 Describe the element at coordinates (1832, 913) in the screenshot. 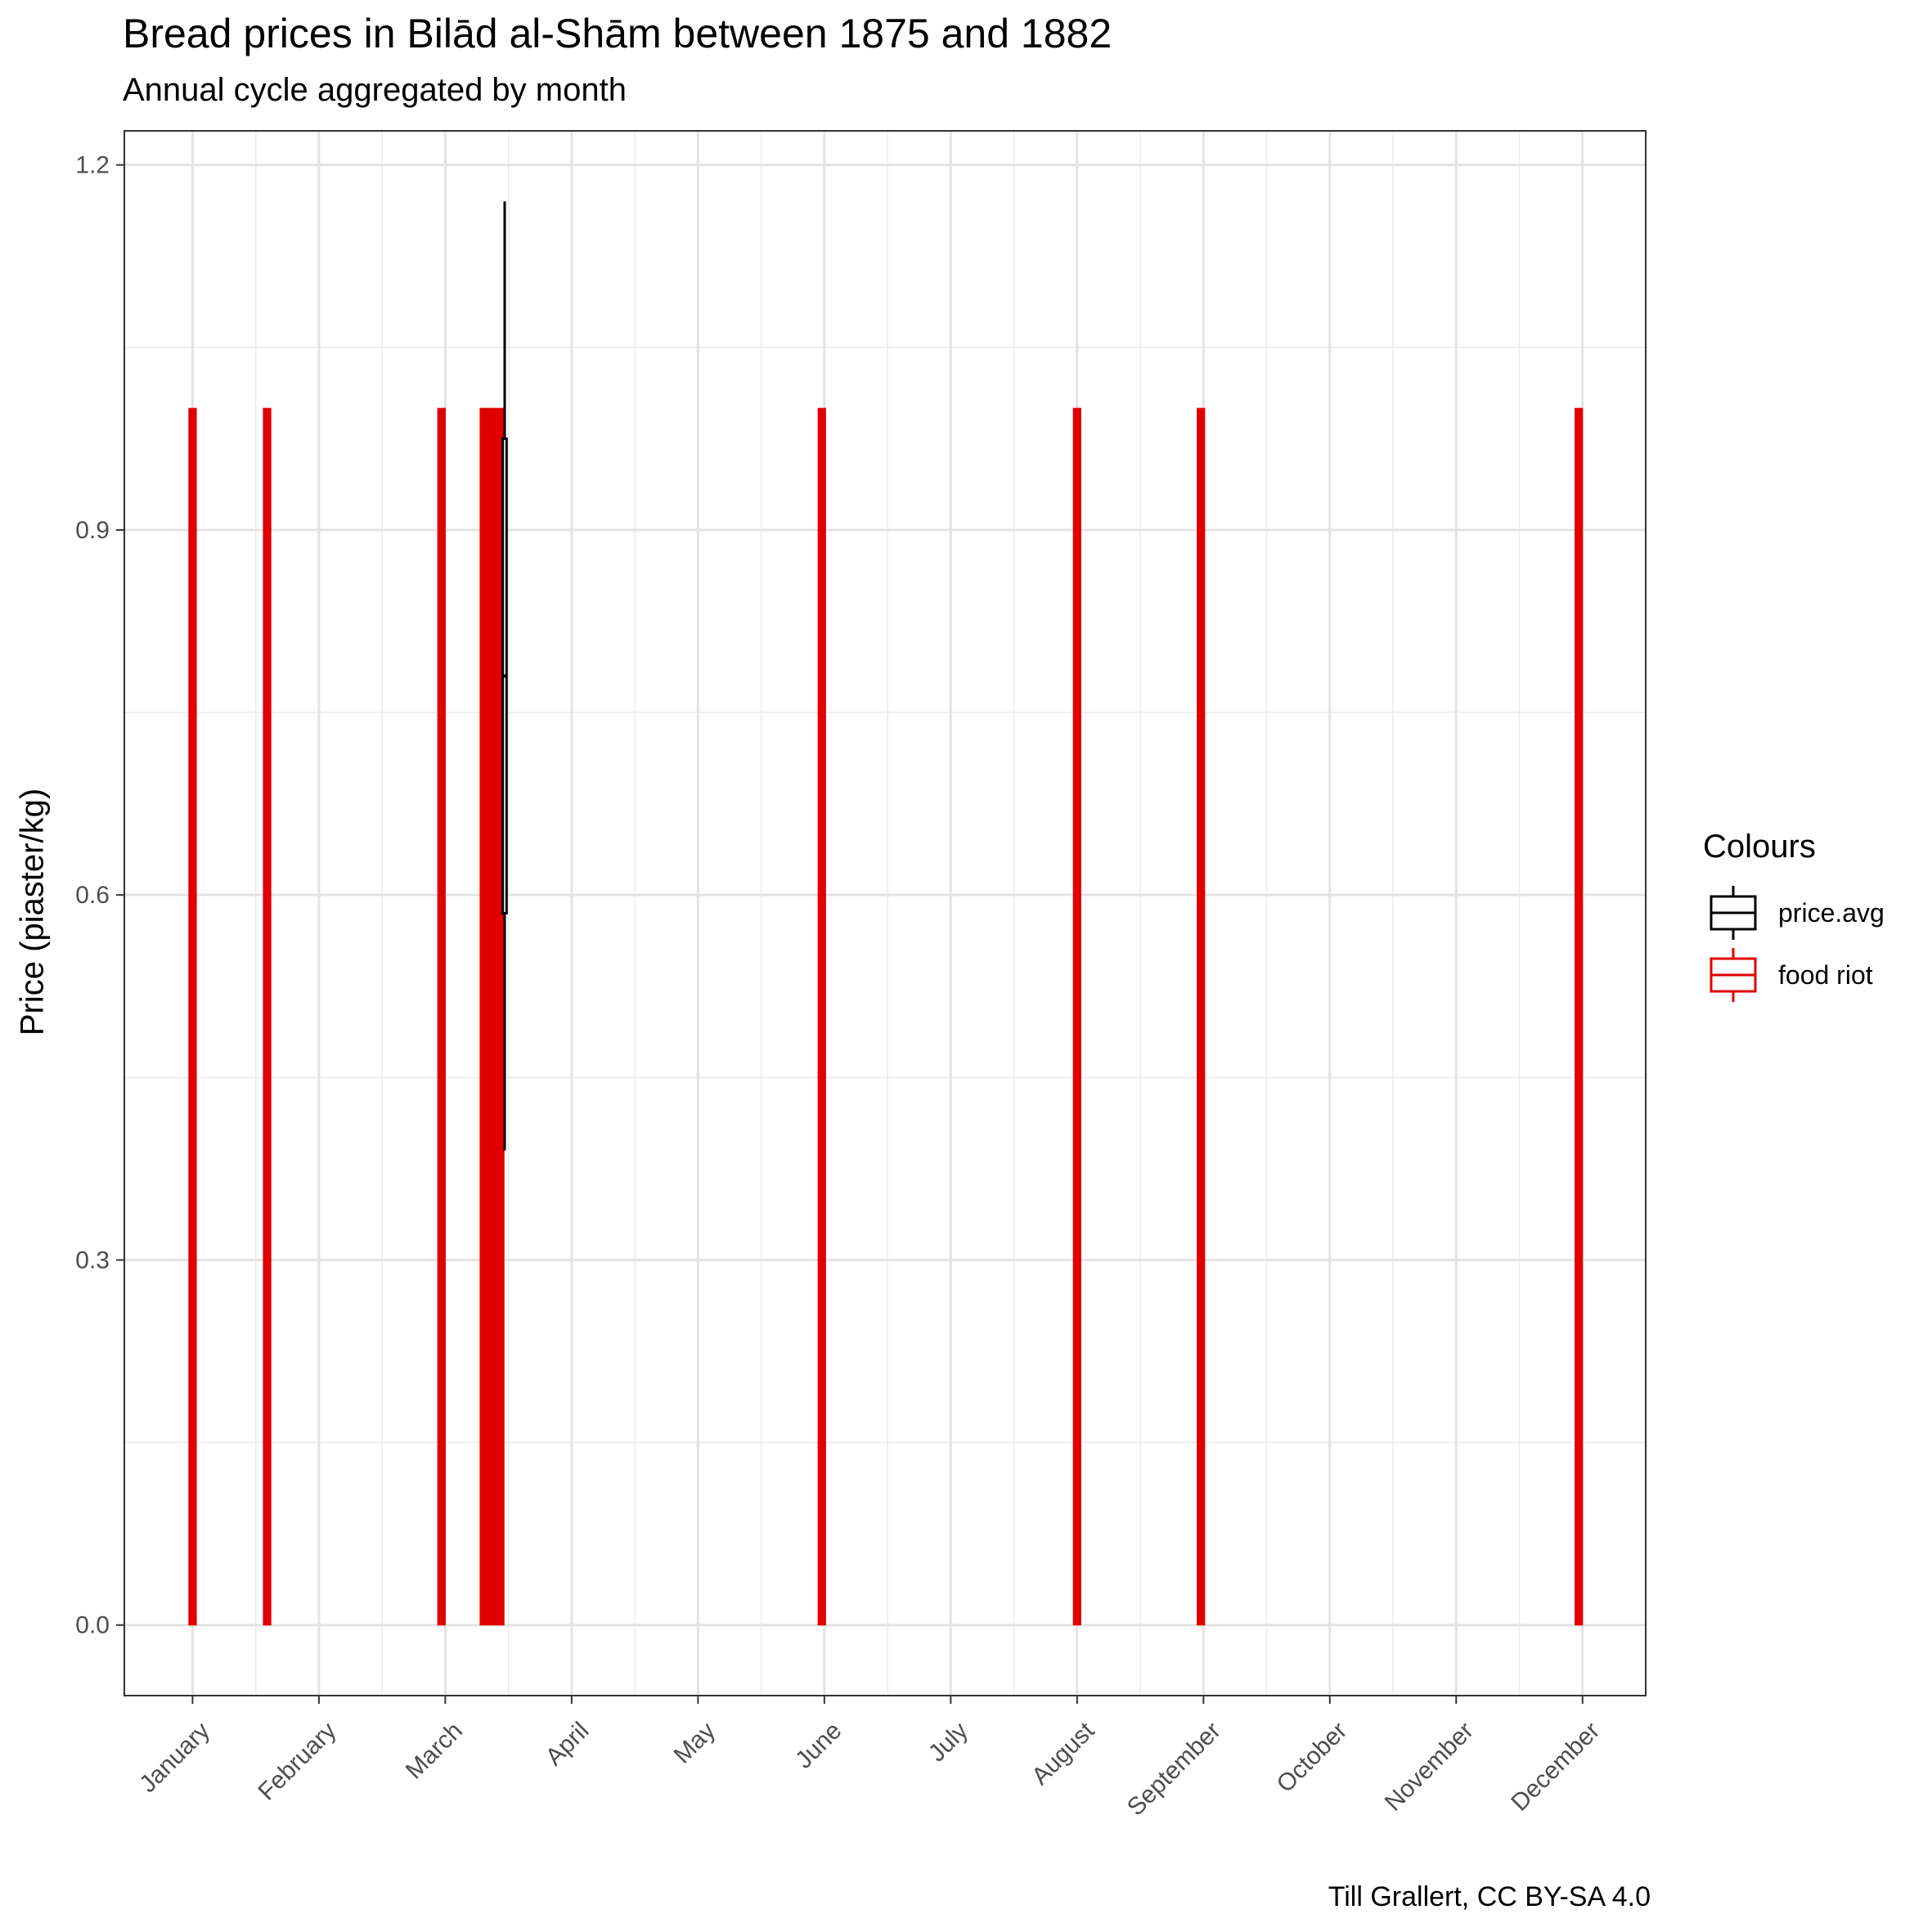

I see `legend-label: price.avg` at that location.